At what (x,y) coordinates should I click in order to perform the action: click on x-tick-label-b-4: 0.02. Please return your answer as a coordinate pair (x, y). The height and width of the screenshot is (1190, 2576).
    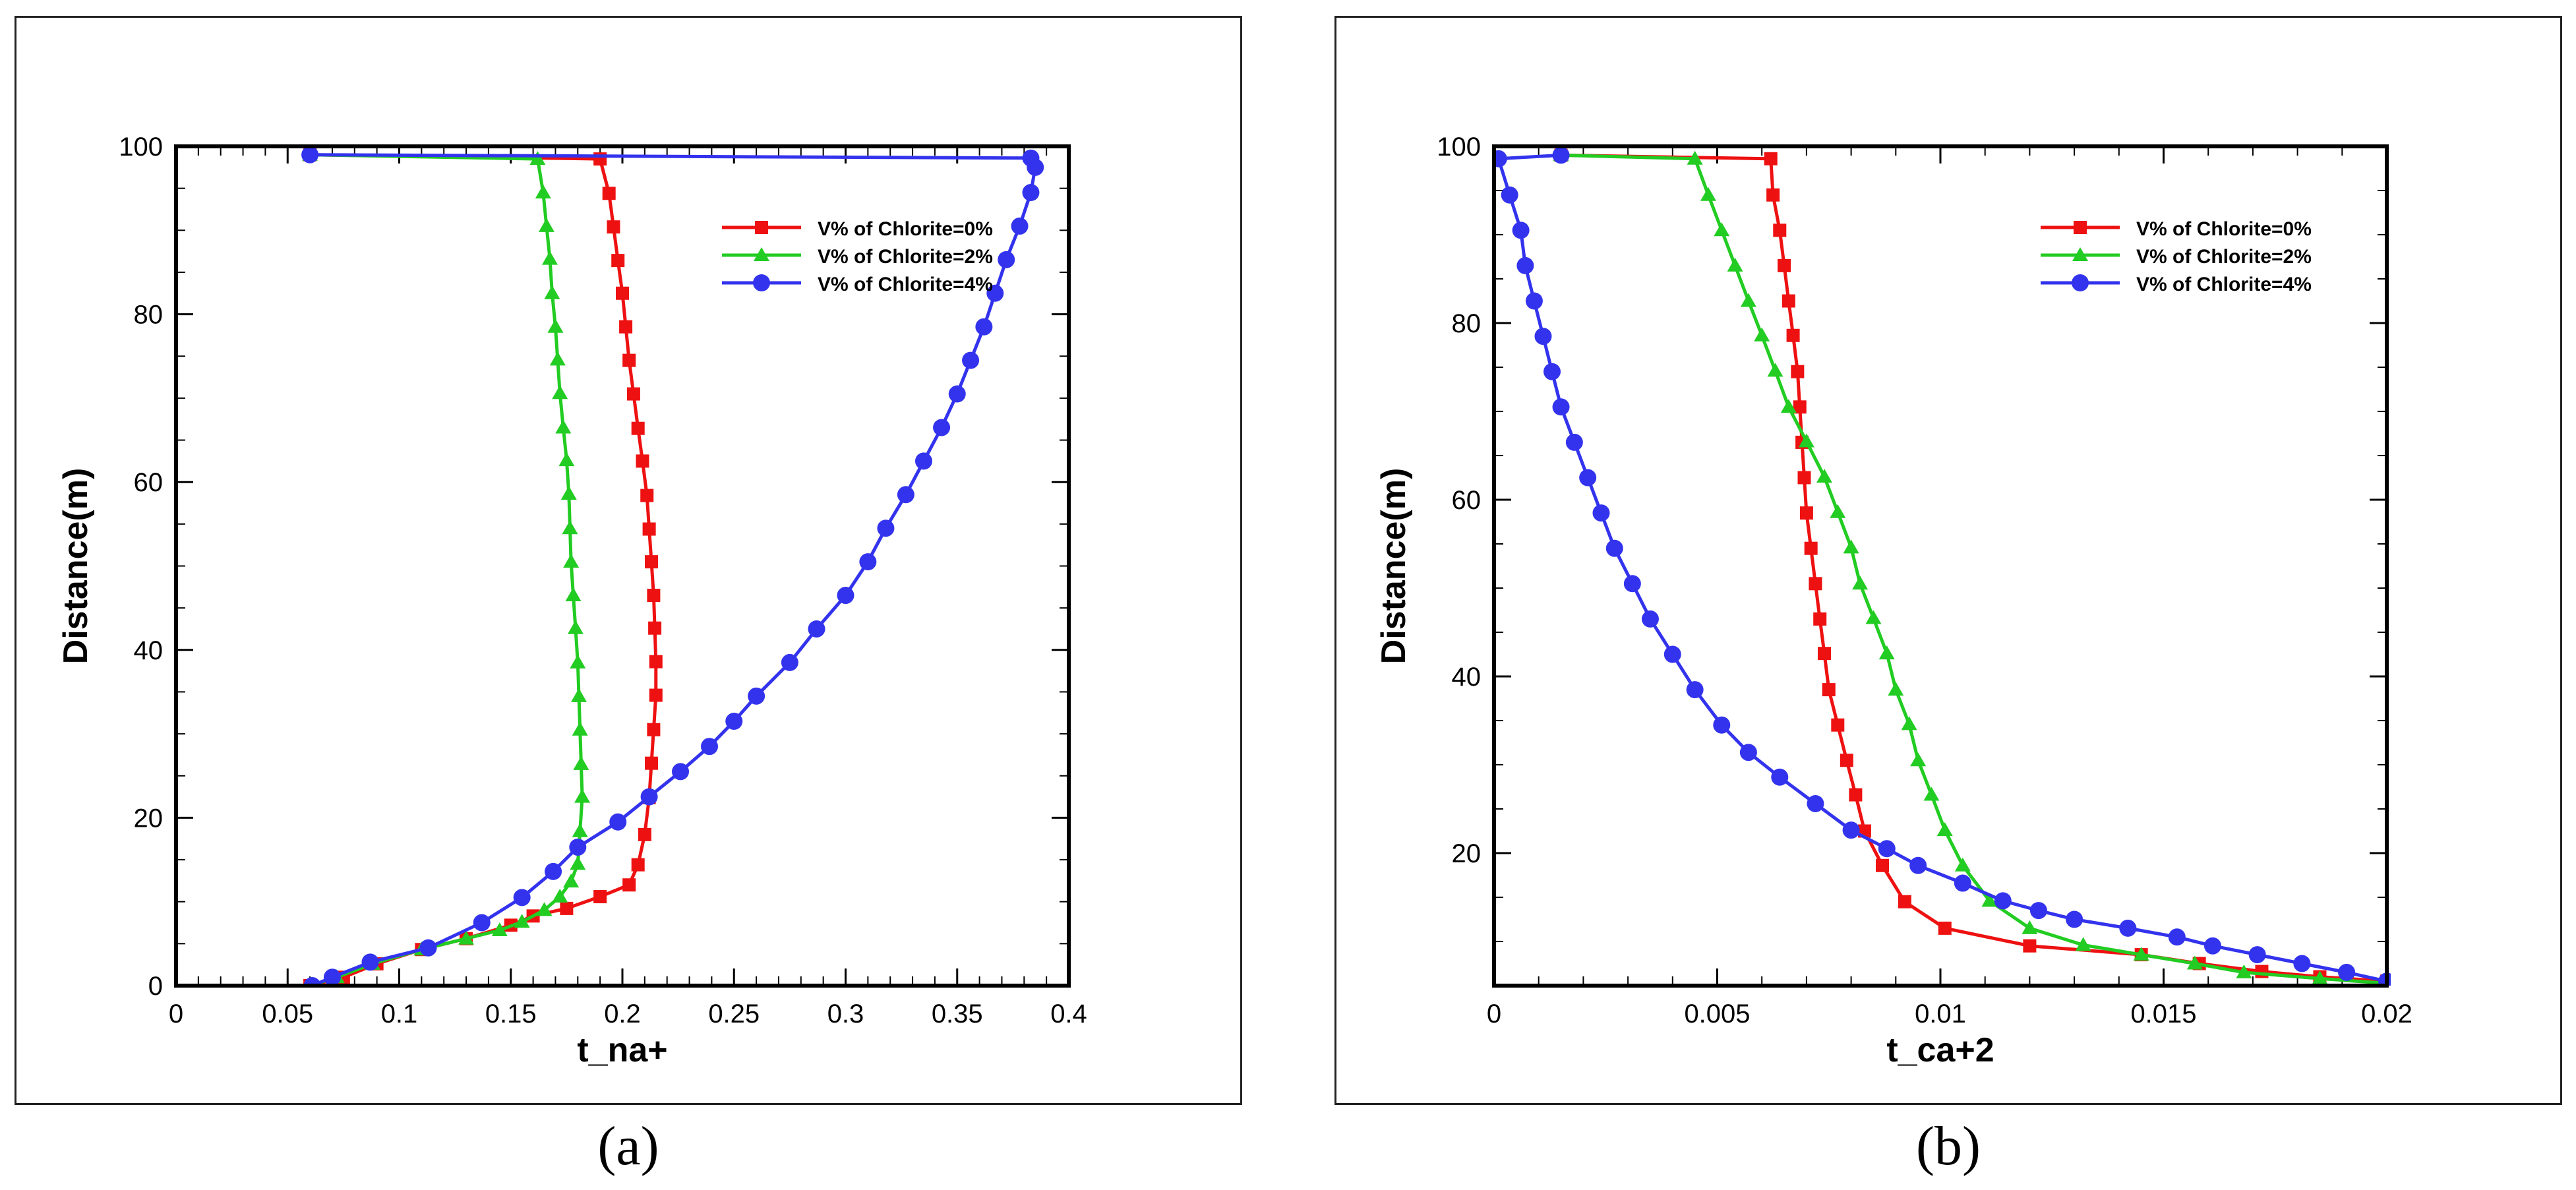
    Looking at the image, I should click on (2386, 1013).